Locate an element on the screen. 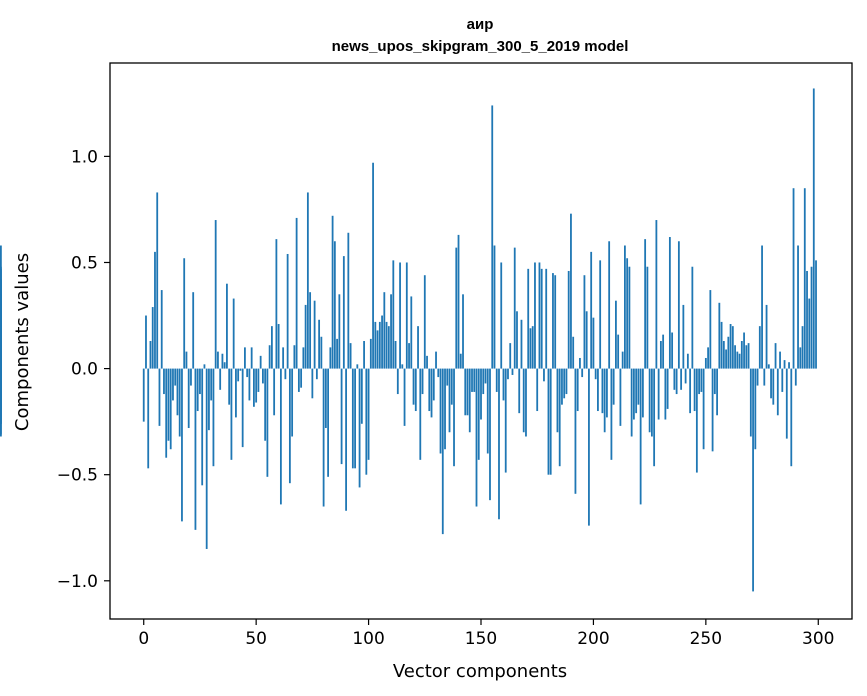 The height and width of the screenshot is (696, 867). x-tick-label: 0 is located at coordinates (143, 639).